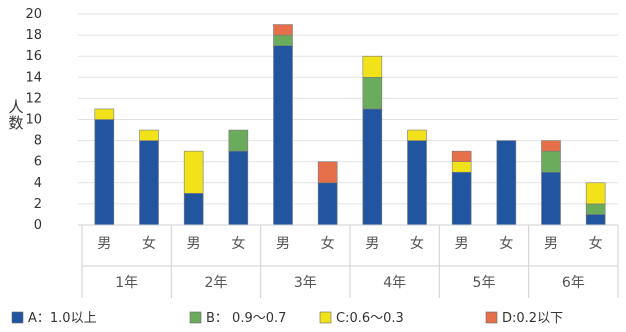 This screenshot has height=332, width=626. Describe the element at coordinates (38, 225) in the screenshot. I see `y-tick-0: 0` at that location.